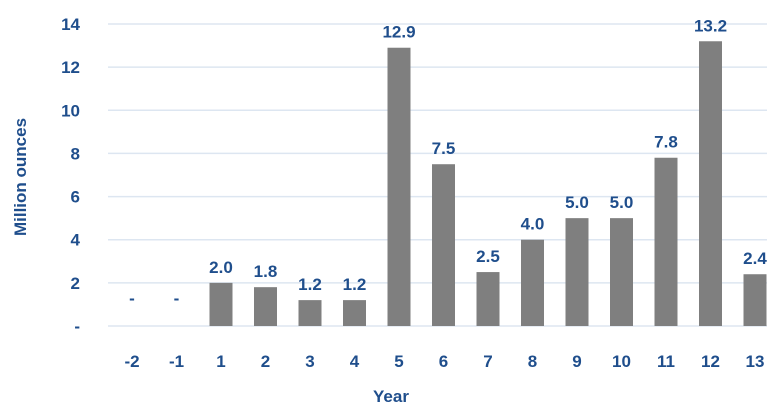 This screenshot has width=767, height=409. Describe the element at coordinates (265, 361) in the screenshot. I see `x-tick-label: 2` at that location.